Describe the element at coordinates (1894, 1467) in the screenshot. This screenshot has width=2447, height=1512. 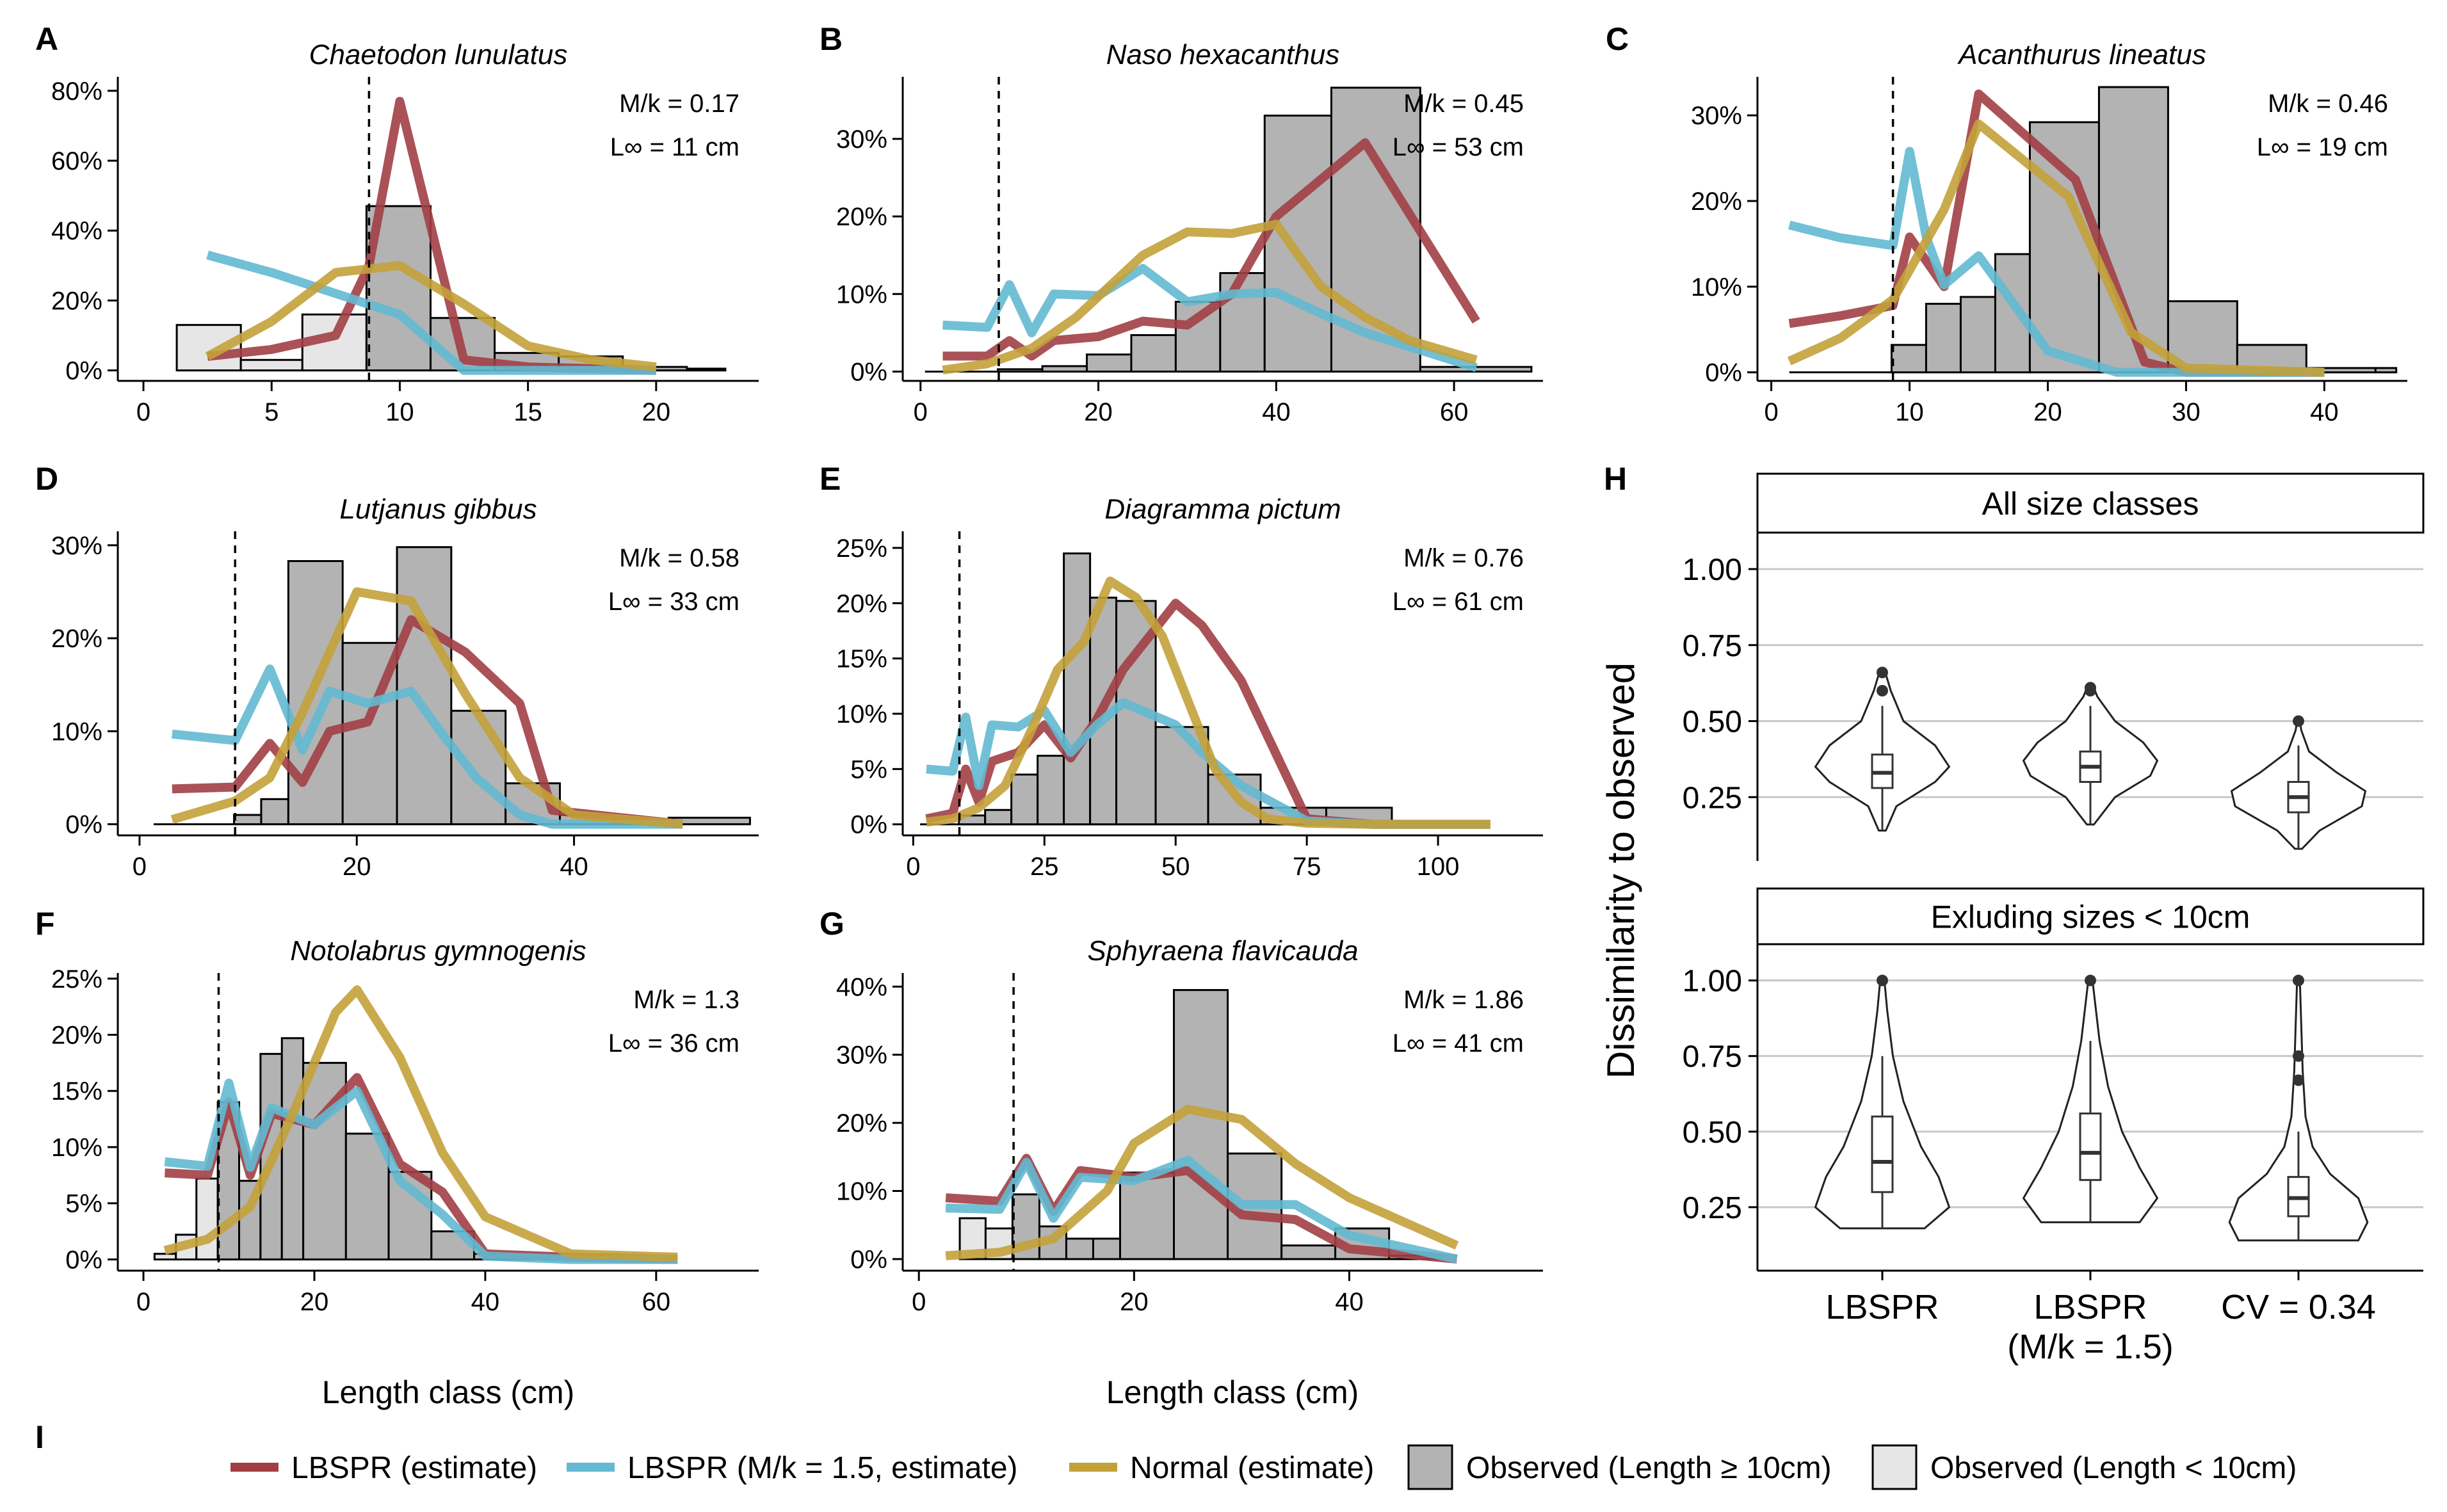
I see `legend-key-observed_lt10` at that location.